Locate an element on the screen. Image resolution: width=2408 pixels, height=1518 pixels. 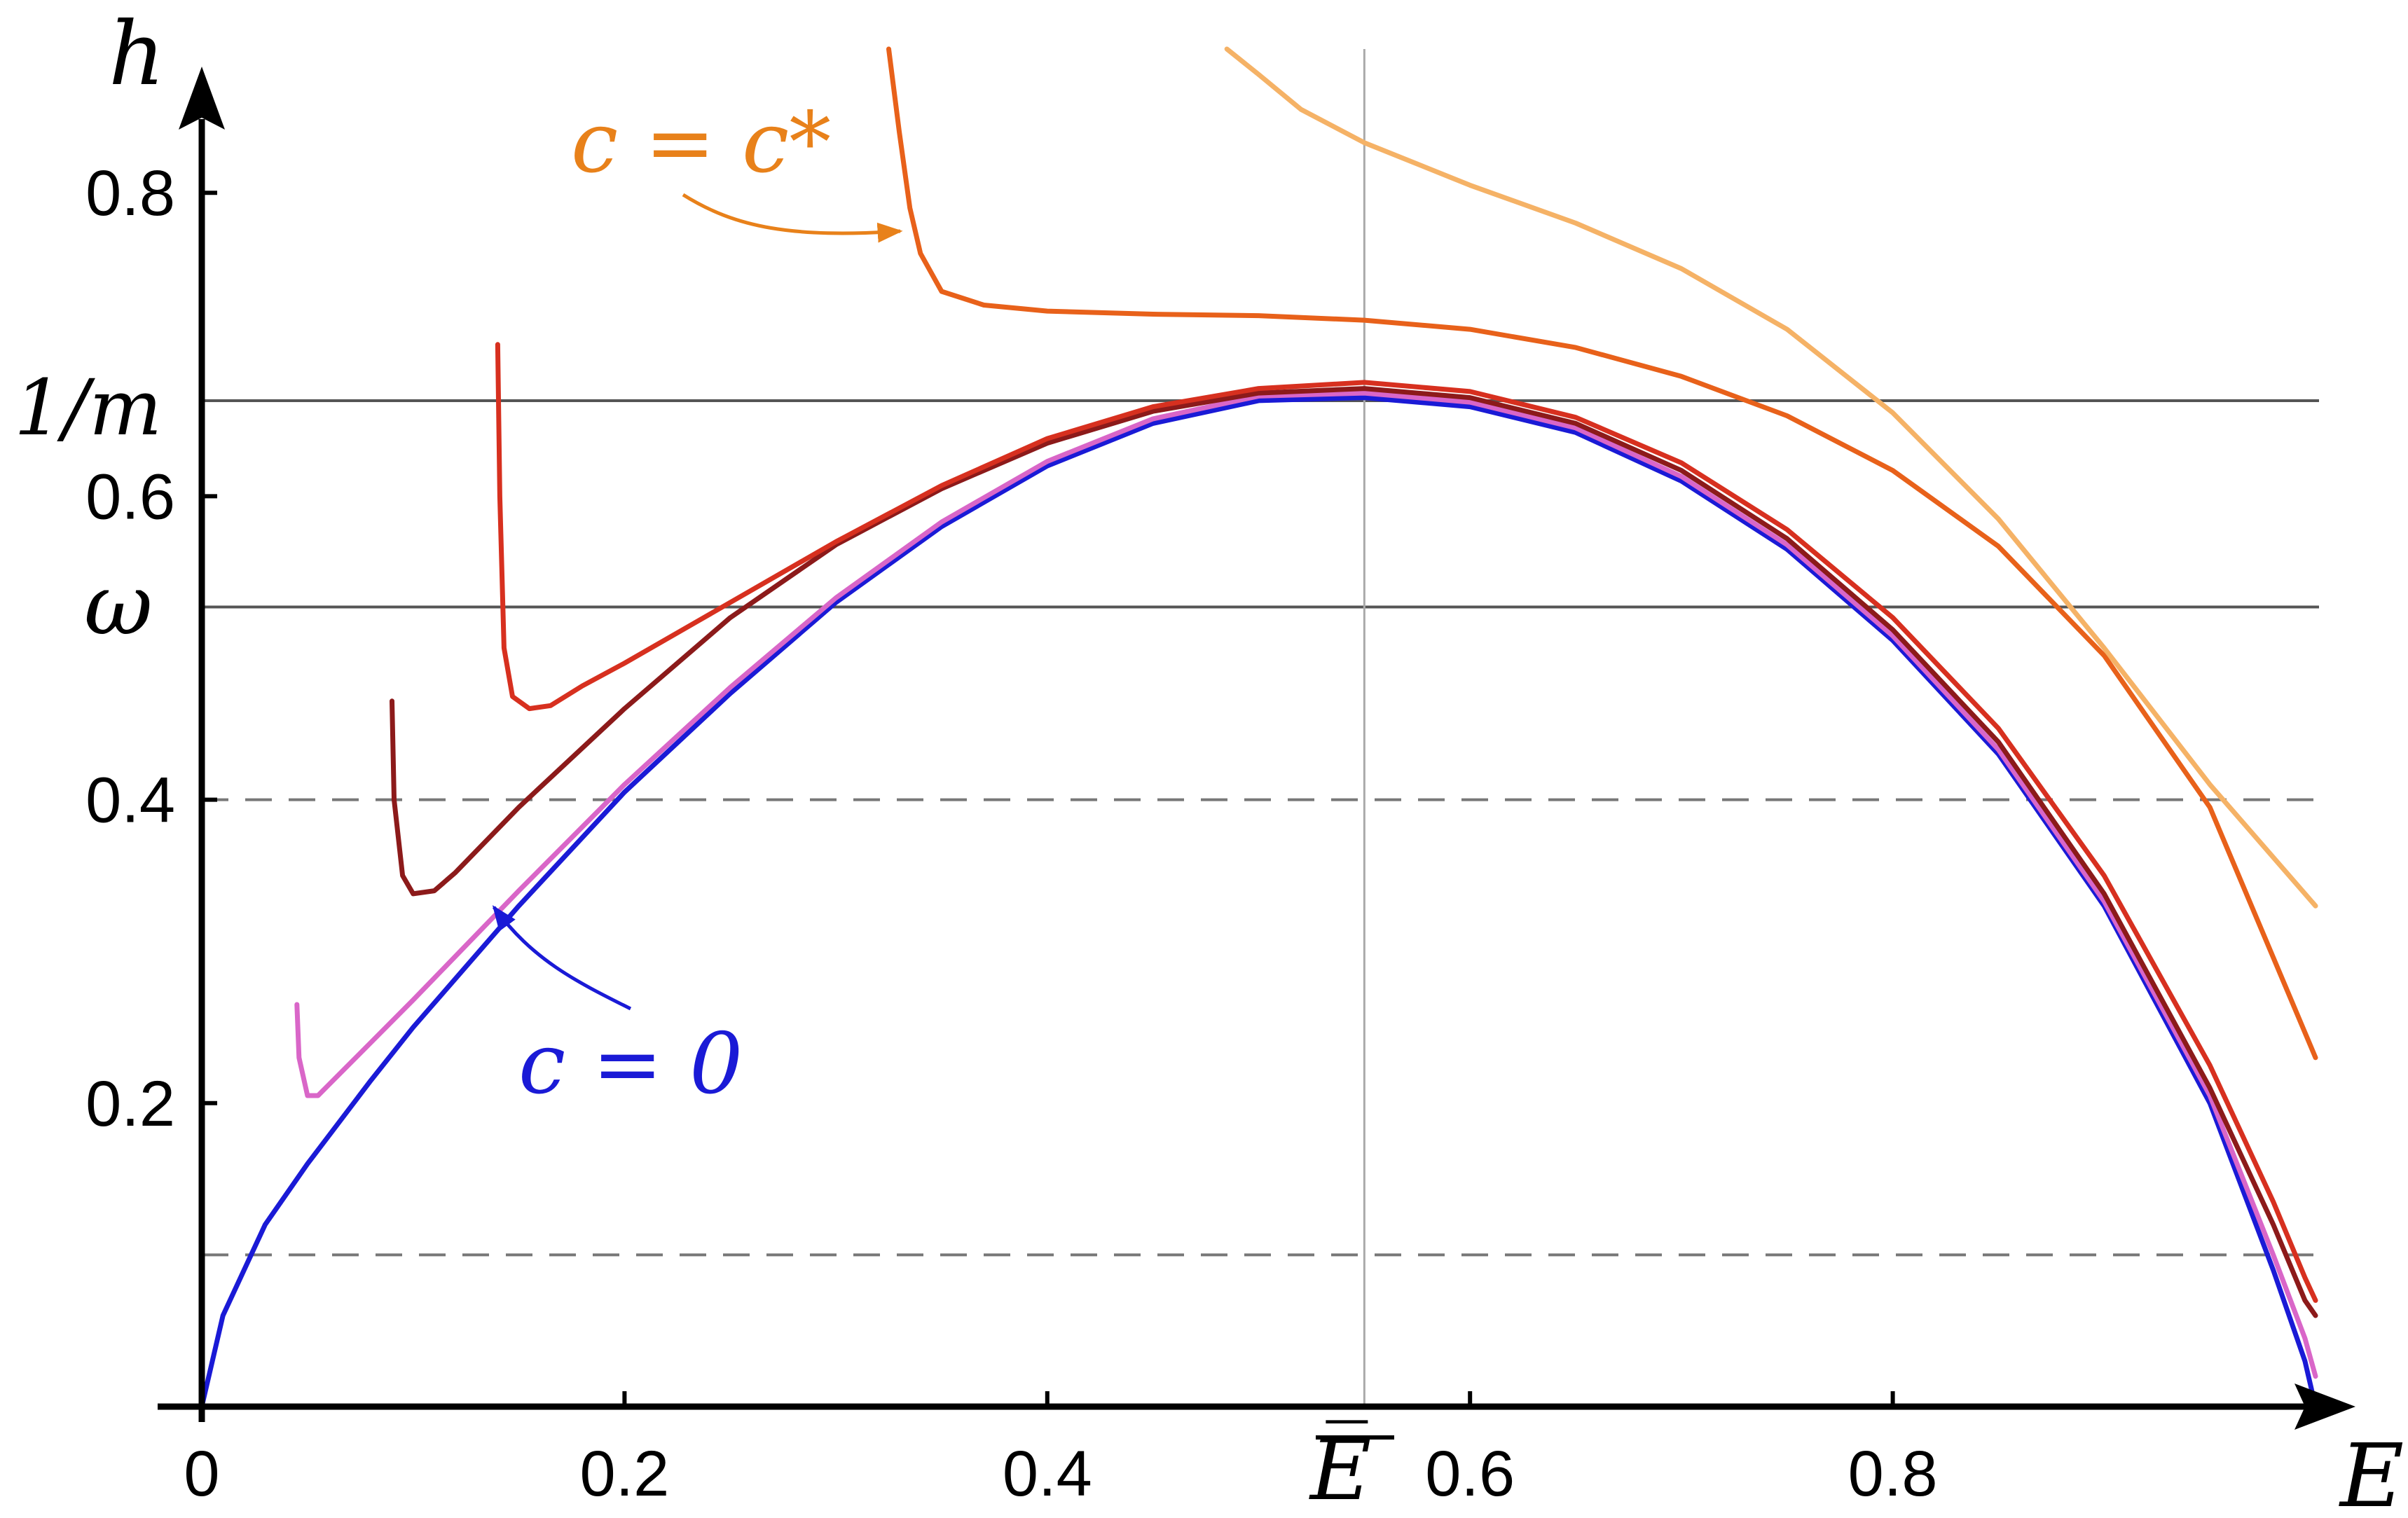
annotation-c-zero: c = 0 is located at coordinates (631, 1064).